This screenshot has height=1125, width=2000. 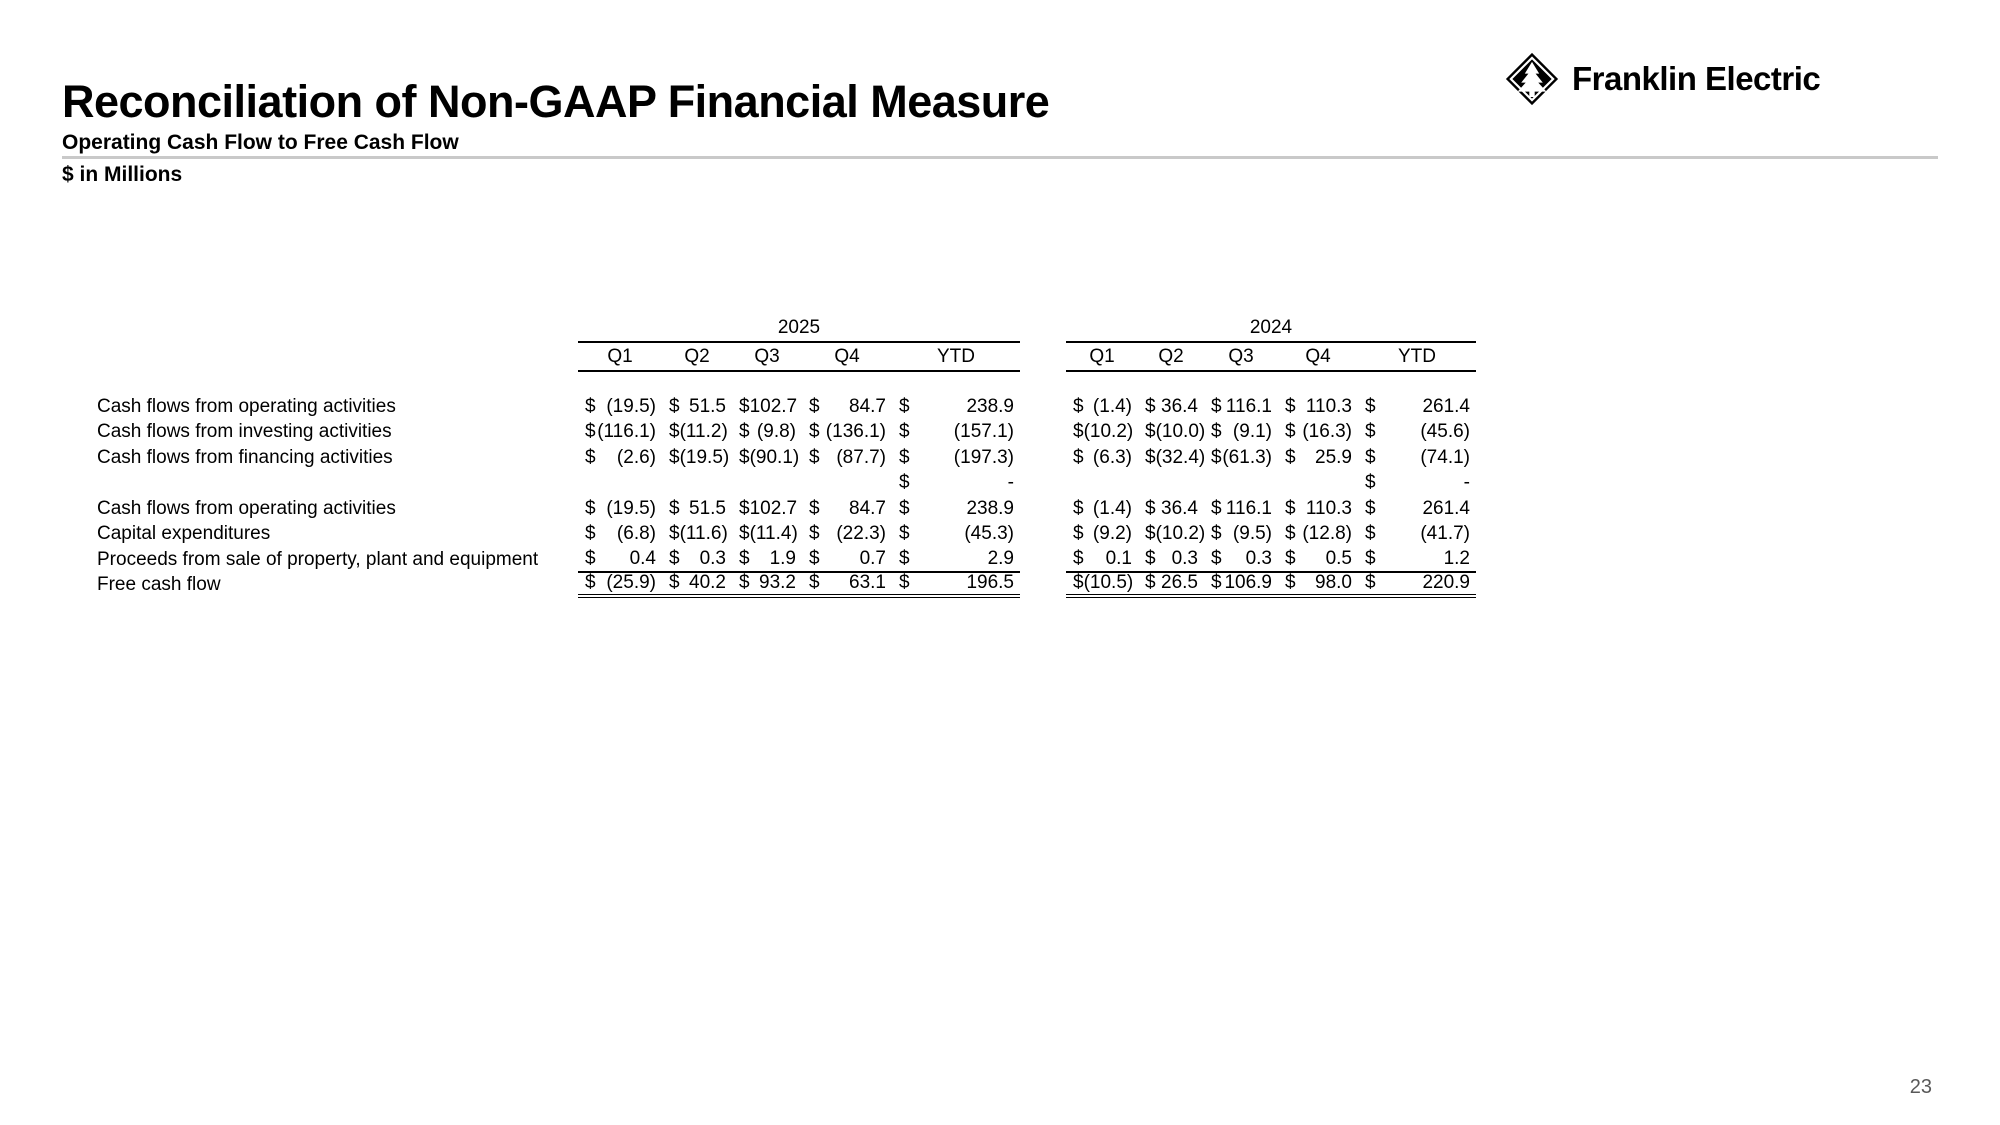 I want to click on column-header-ytd: YTD, so click(x=956, y=359).